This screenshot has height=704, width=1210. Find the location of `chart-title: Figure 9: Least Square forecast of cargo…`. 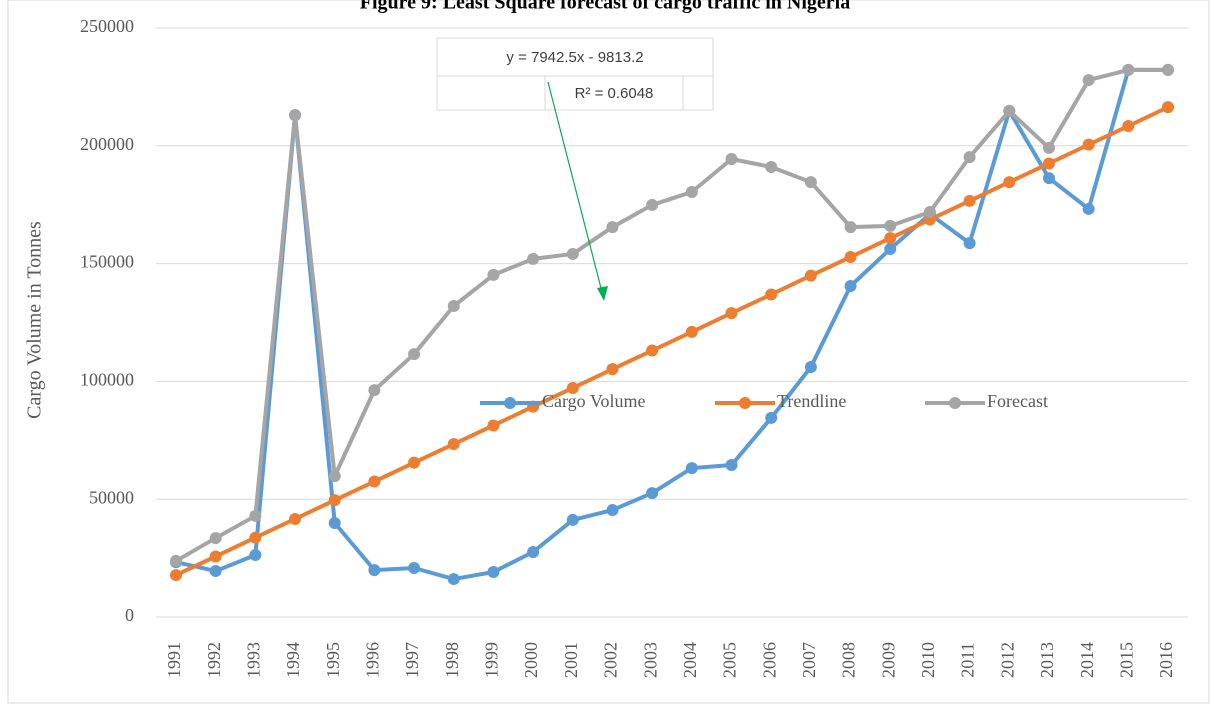

chart-title: Figure 9: Least Square forecast of cargo… is located at coordinates (605, 7).